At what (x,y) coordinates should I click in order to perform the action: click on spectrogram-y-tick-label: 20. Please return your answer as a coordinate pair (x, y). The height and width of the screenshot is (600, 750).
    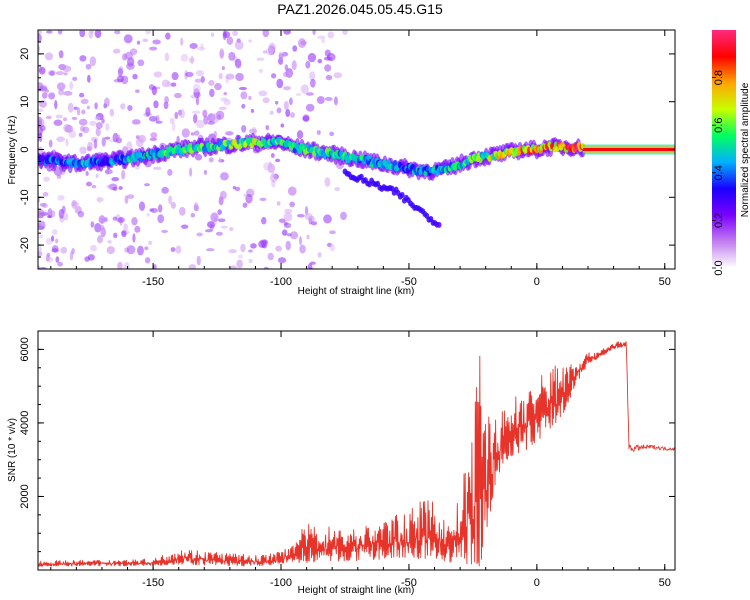
    Looking at the image, I should click on (25, 54).